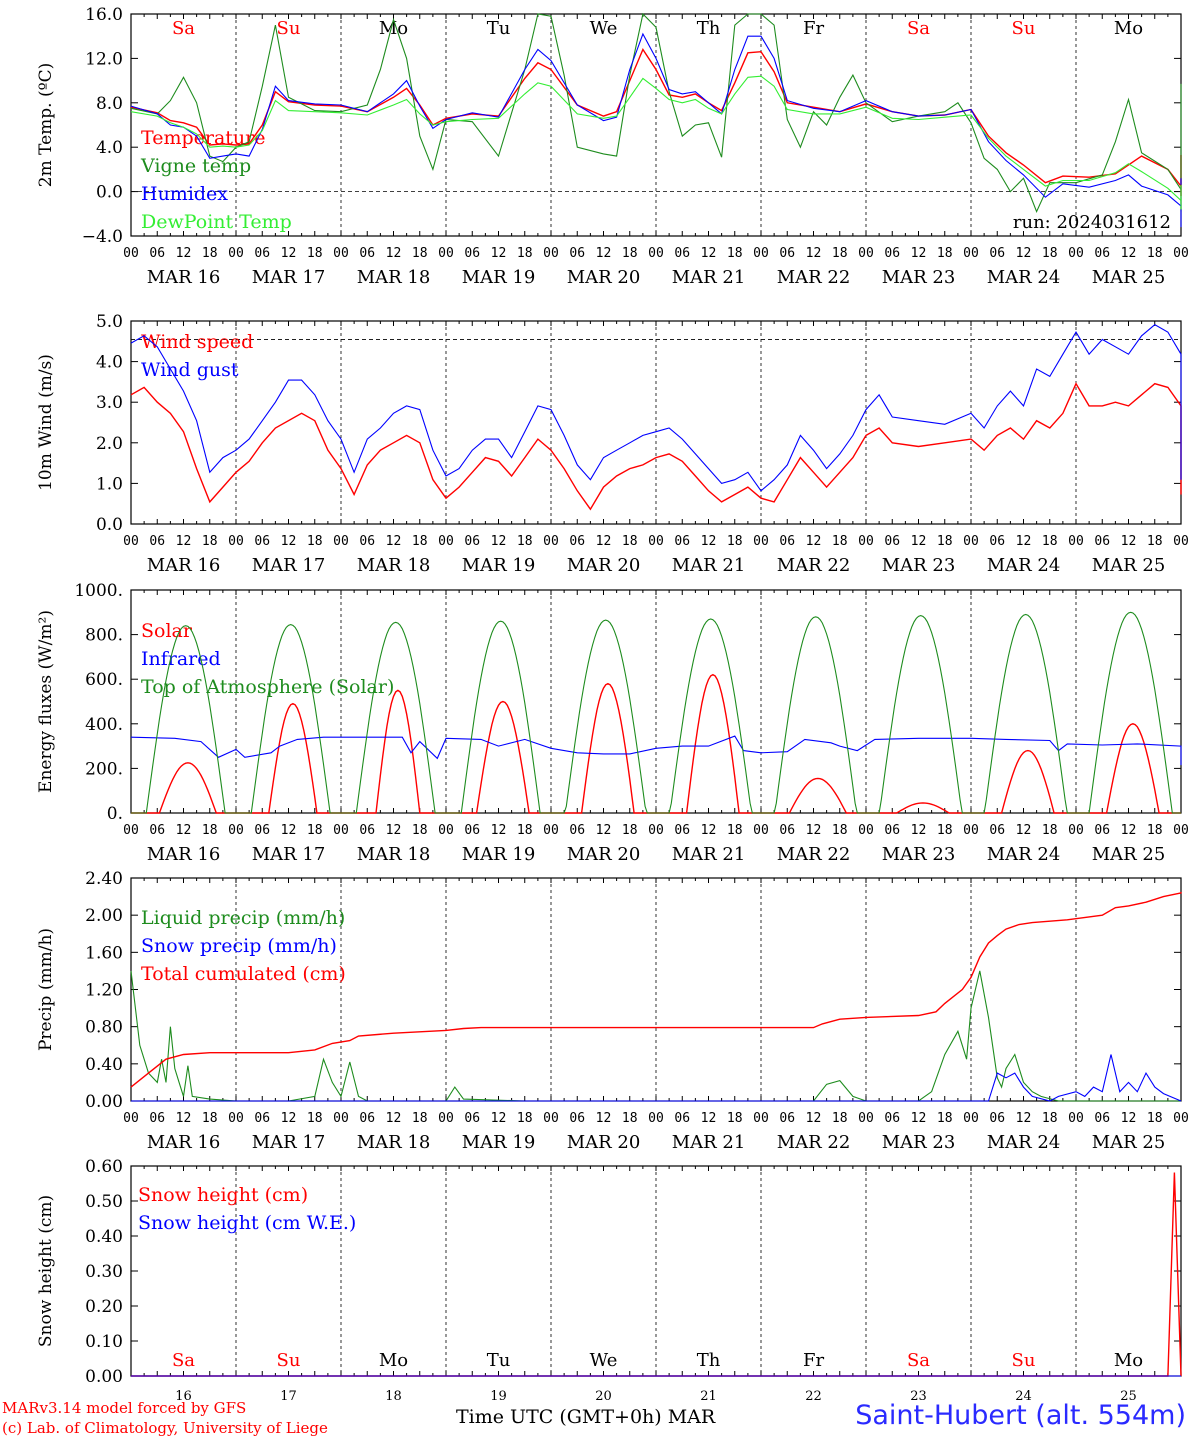  What do you see at coordinates (656, 1078) in the screenshot?
I see `series-line-snow-precip-mm-h-` at bounding box center [656, 1078].